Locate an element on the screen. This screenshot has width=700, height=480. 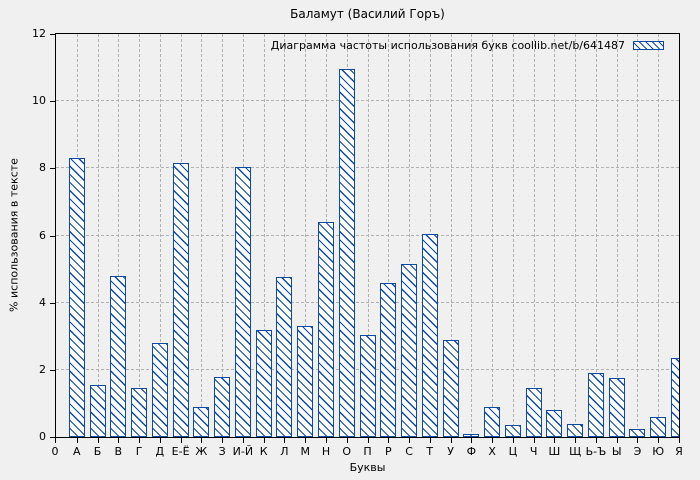
v-gridline-Г is located at coordinates (140, 235).